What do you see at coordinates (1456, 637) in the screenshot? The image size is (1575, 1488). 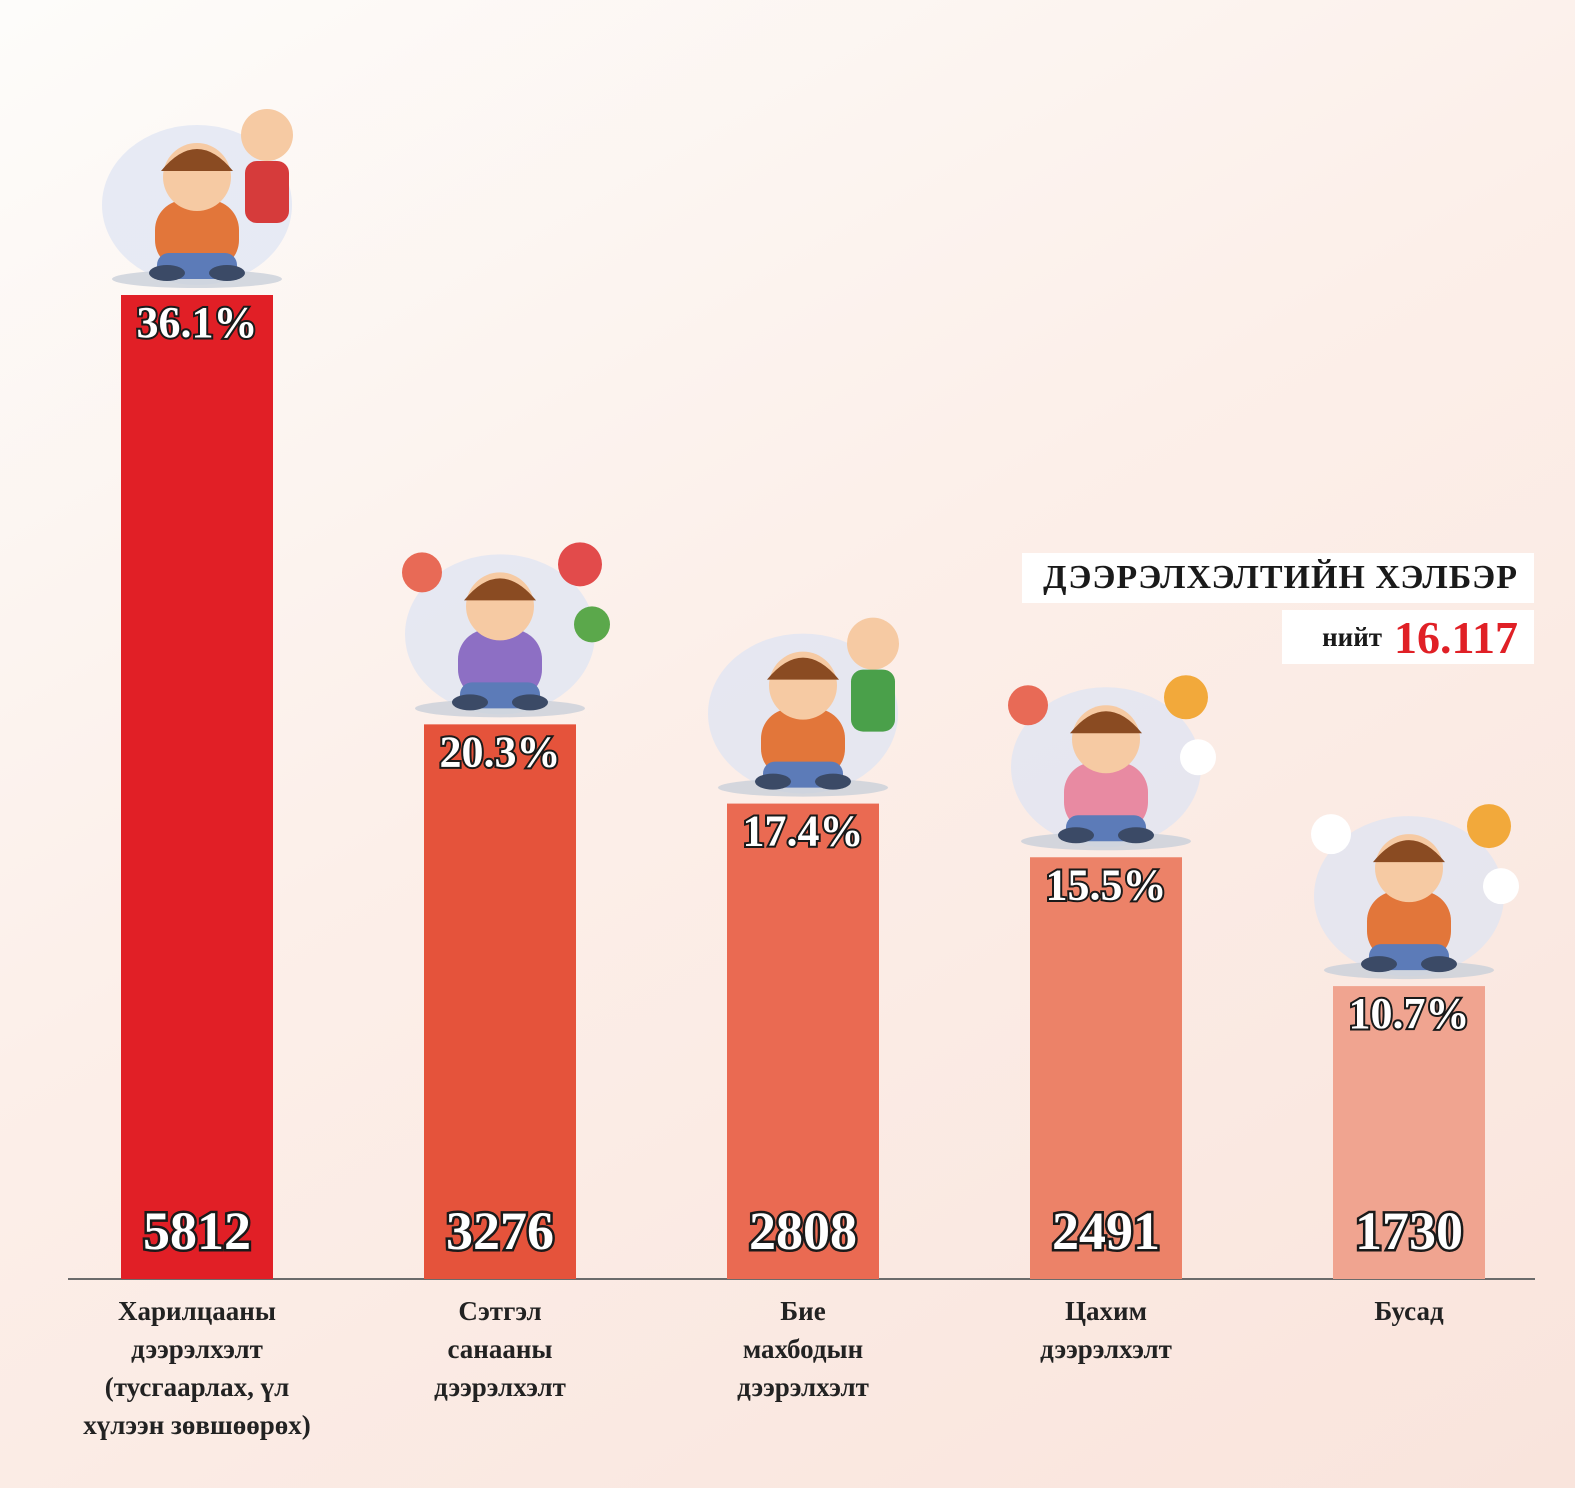 I see `total-value: 16.117` at bounding box center [1456, 637].